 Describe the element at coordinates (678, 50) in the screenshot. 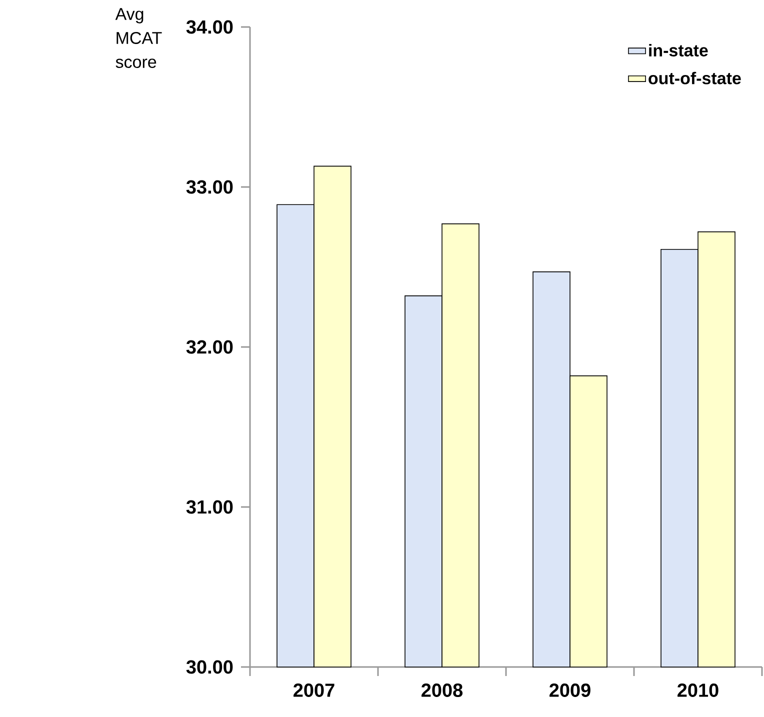

I see `legend-label: in-state` at that location.